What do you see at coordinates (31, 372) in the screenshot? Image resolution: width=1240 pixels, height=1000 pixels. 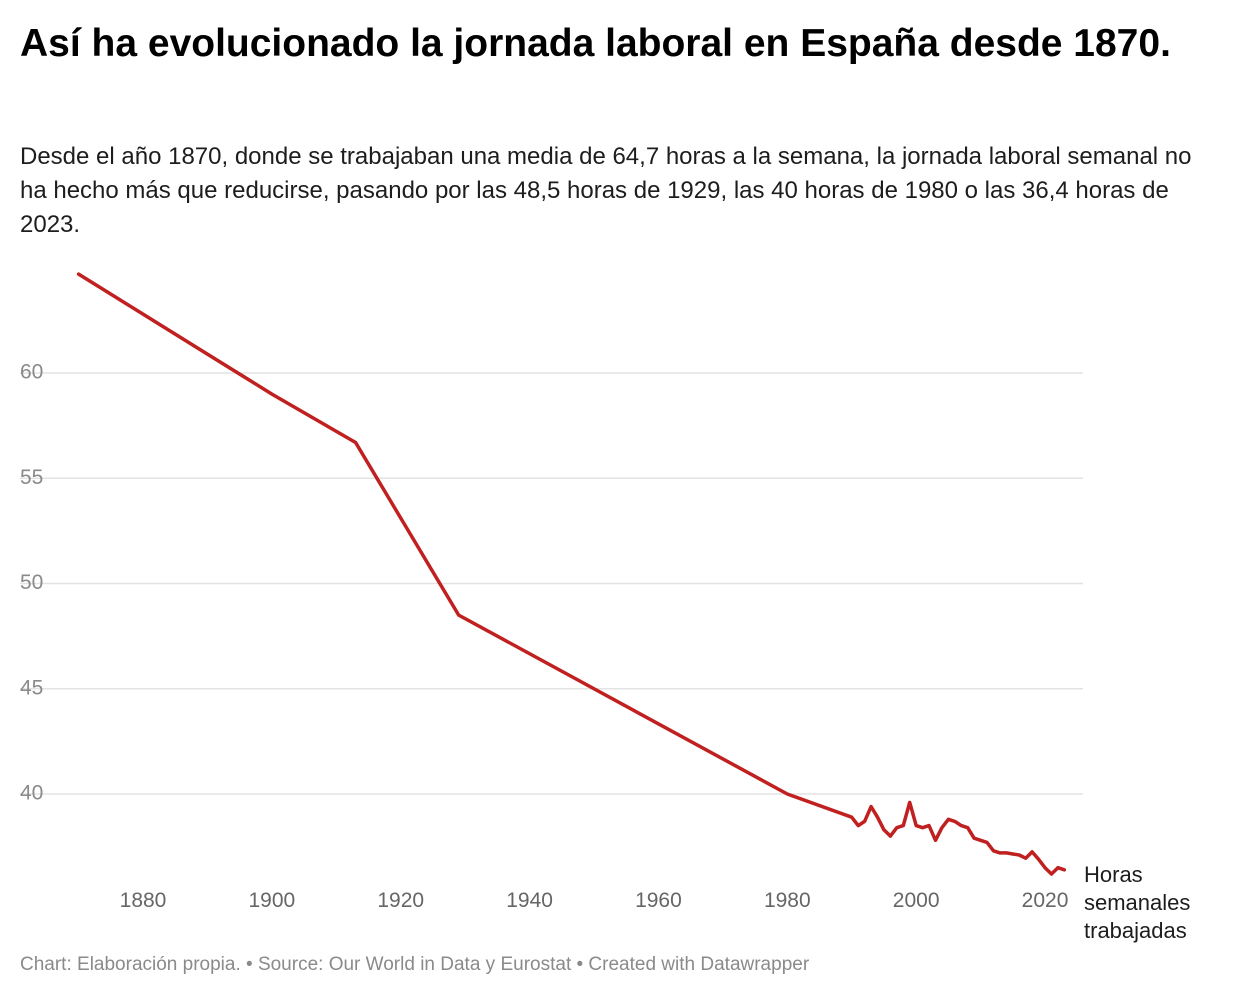 I see `y-tick-label: 60` at bounding box center [31, 372].